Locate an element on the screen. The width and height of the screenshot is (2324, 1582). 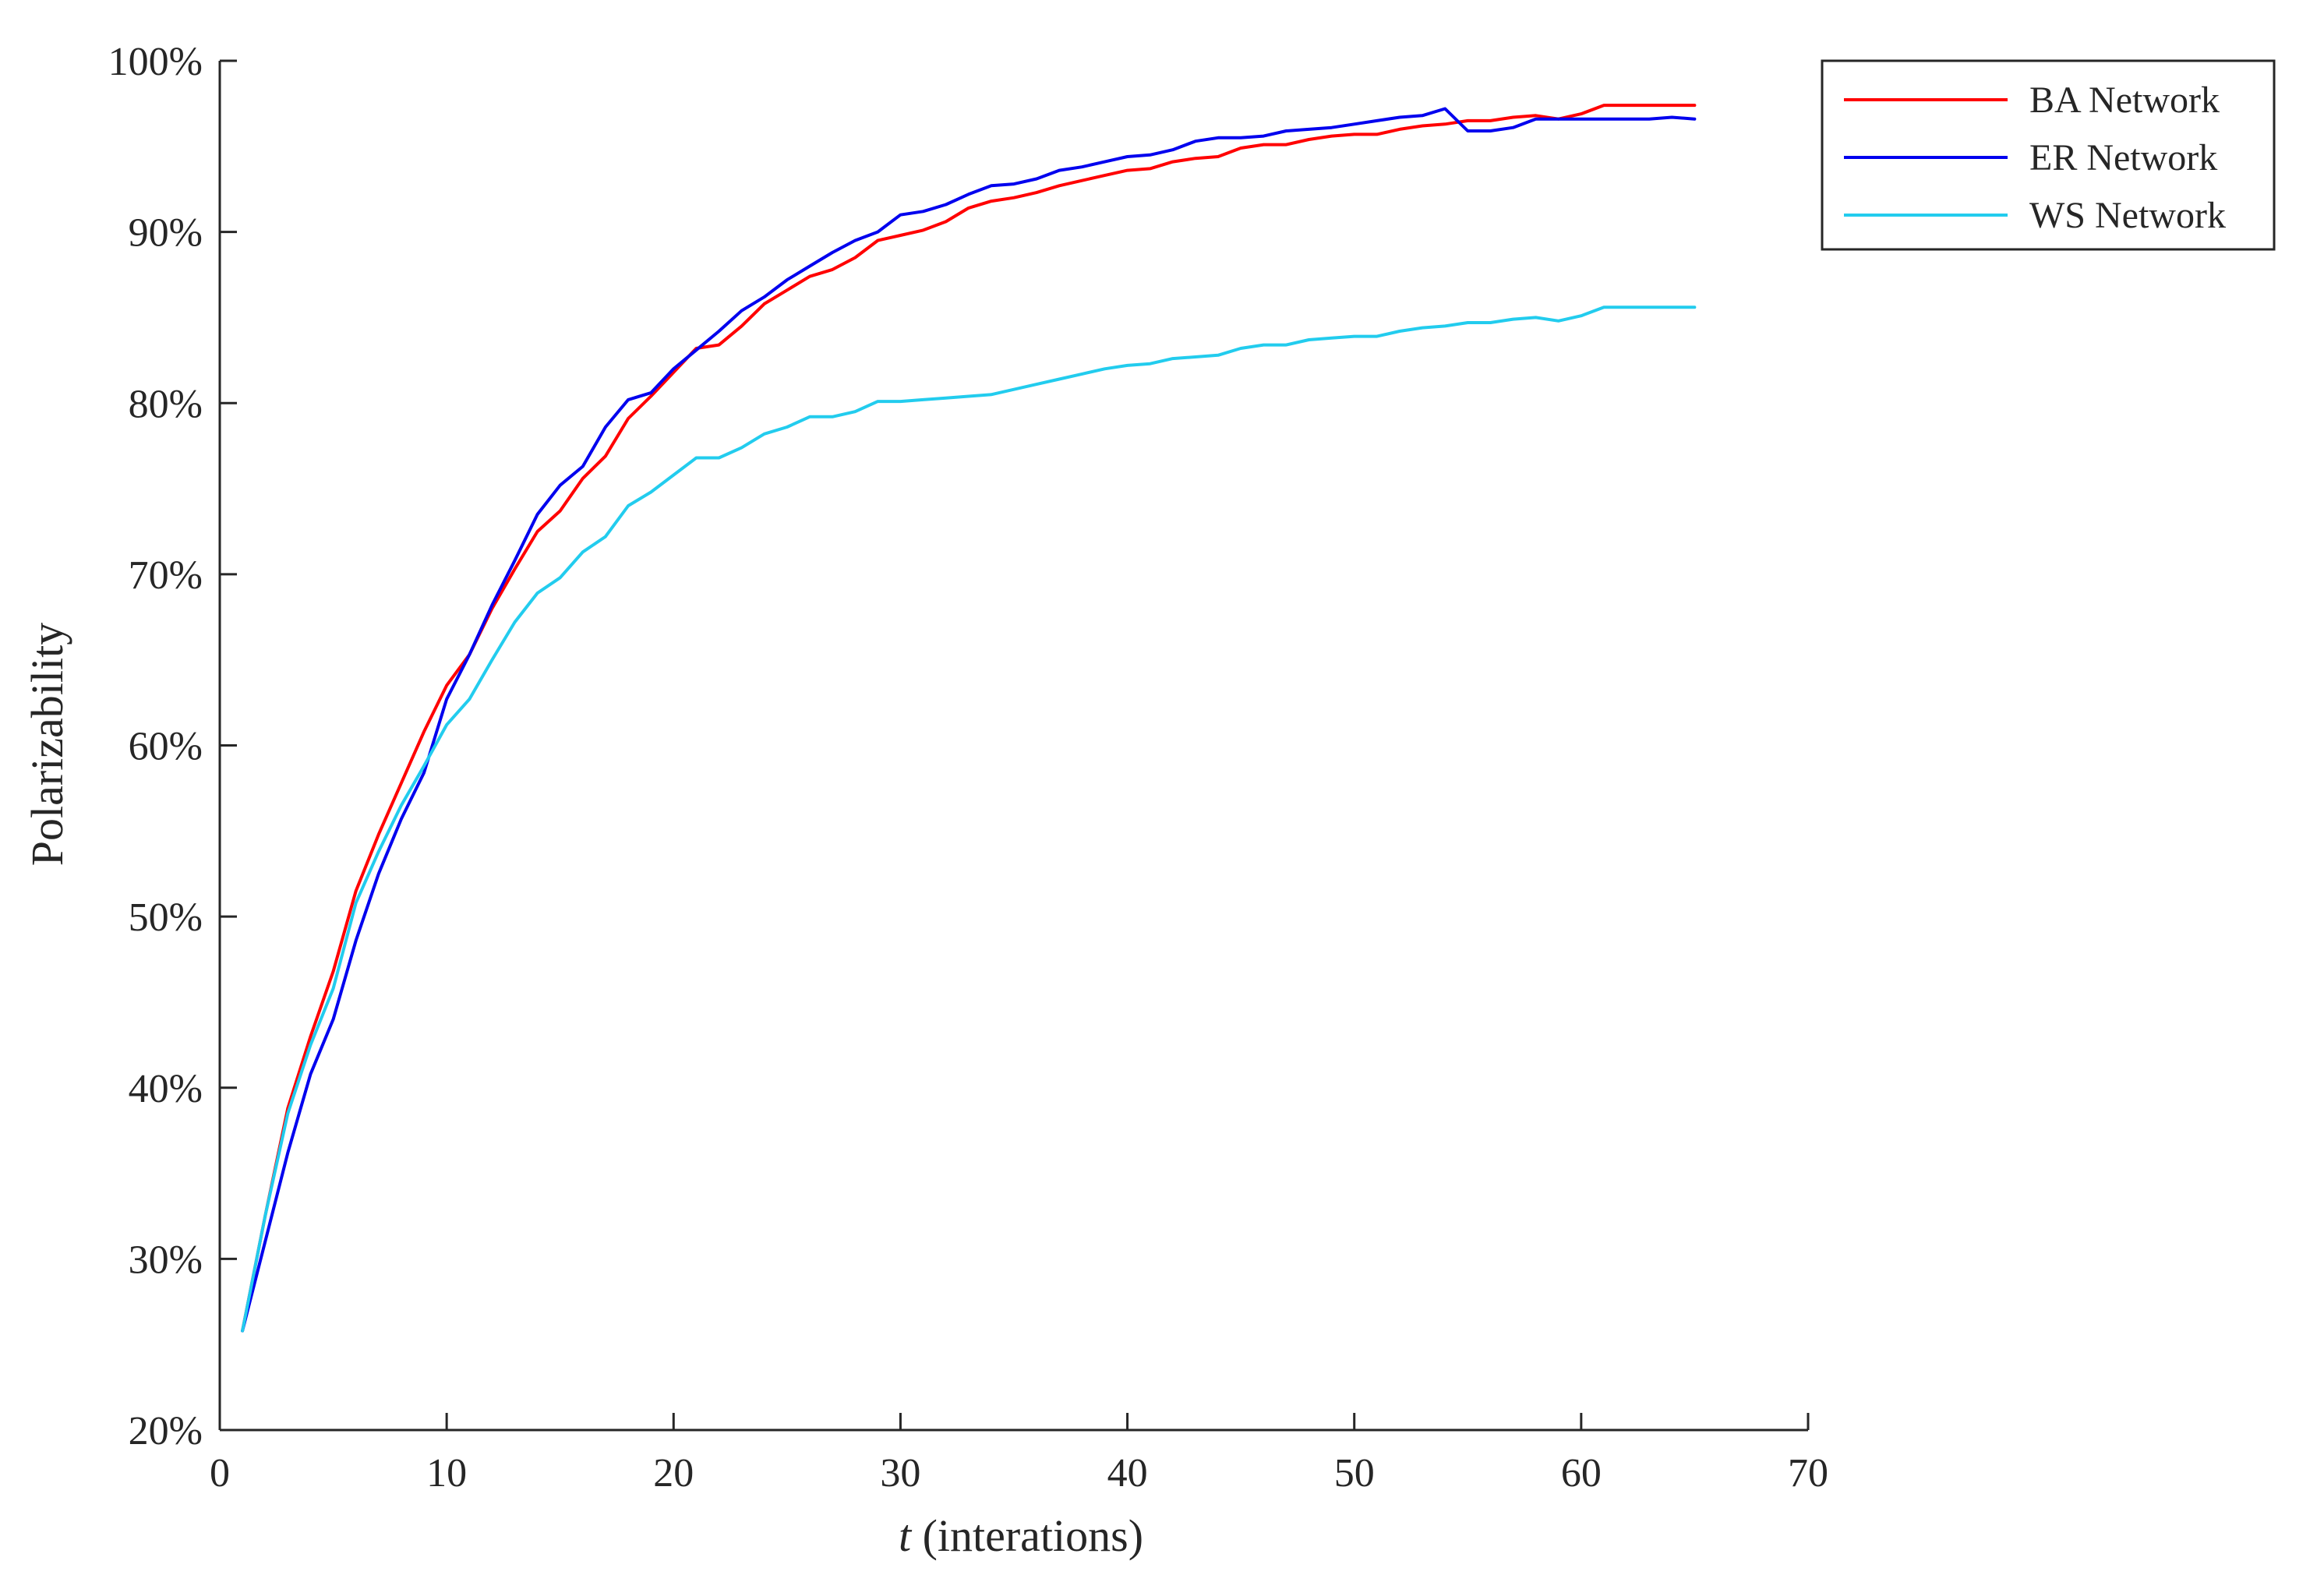
x-tick-label: 10 is located at coordinates (446, 1473).